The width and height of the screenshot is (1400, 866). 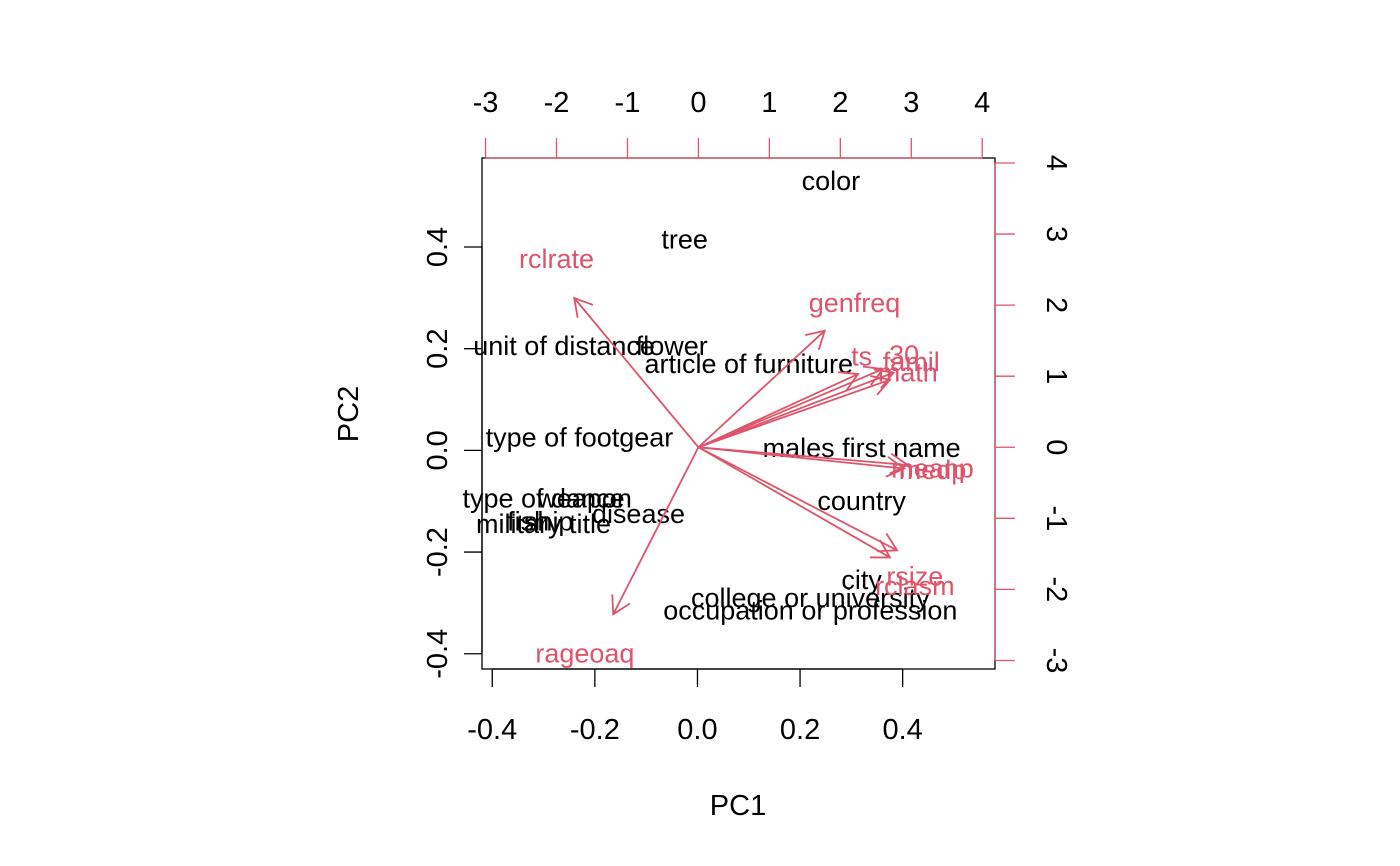 What do you see at coordinates (902, 730) in the screenshot?
I see `bottom-tick-label: 0.4` at bounding box center [902, 730].